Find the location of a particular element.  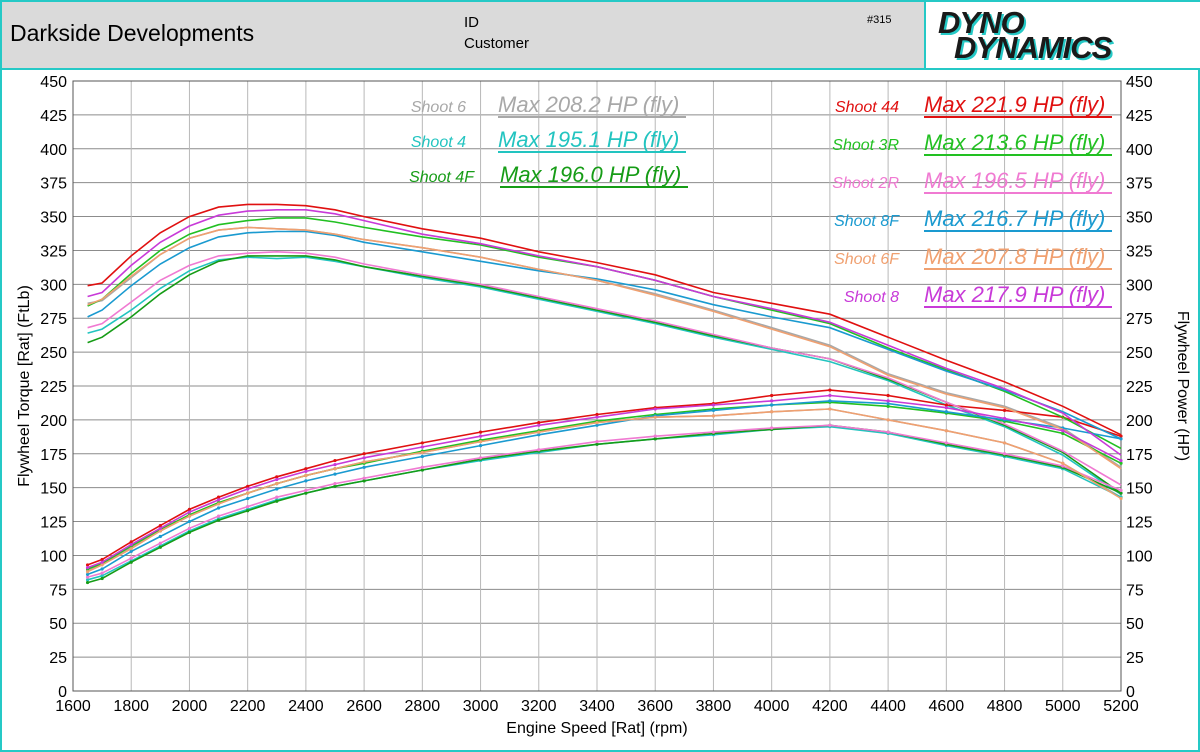

y-tick-label-left: 275 is located at coordinates (53, 319).